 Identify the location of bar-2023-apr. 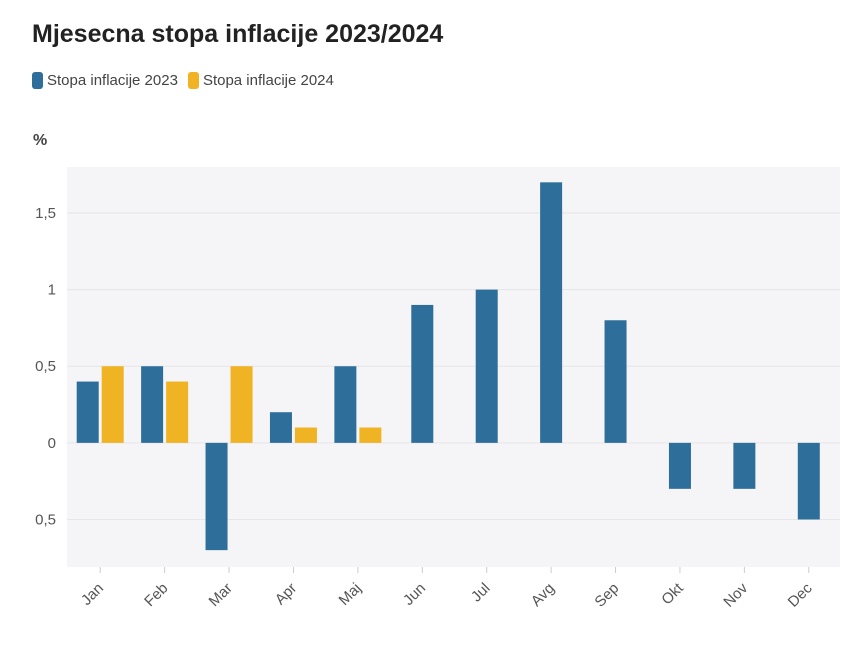
(280, 427).